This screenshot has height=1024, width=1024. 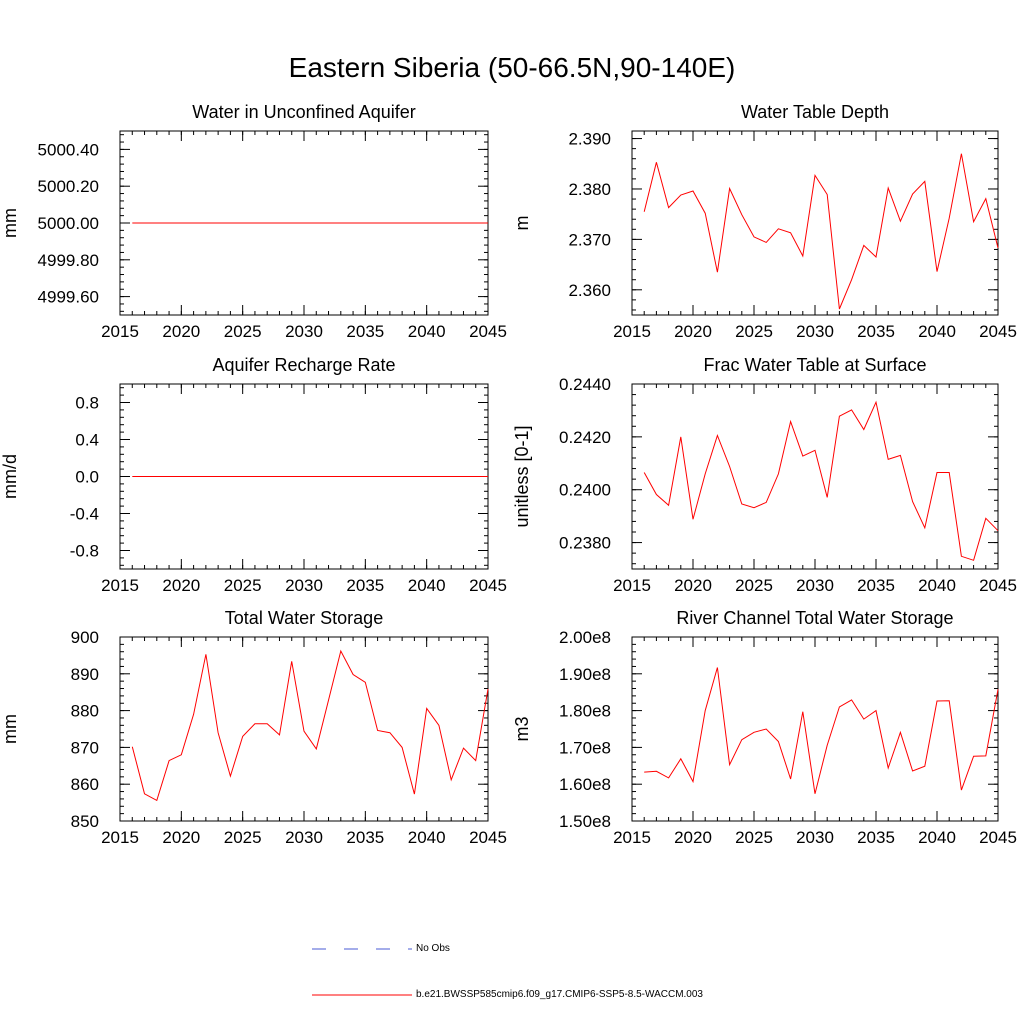 I want to click on y-tick-label: 0.2400, so click(x=585, y=490).